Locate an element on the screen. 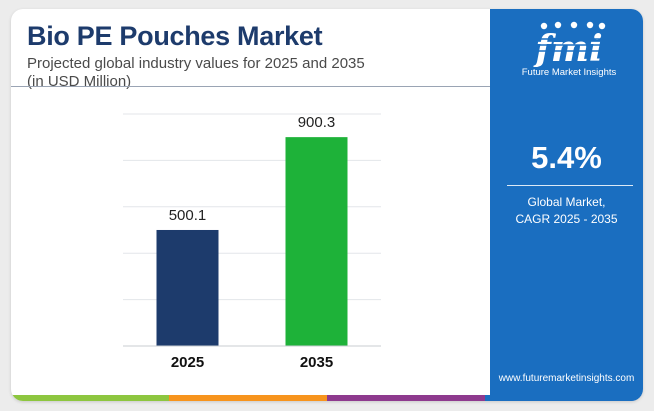  logo-wordmark: fmi is located at coordinates (567, 47).